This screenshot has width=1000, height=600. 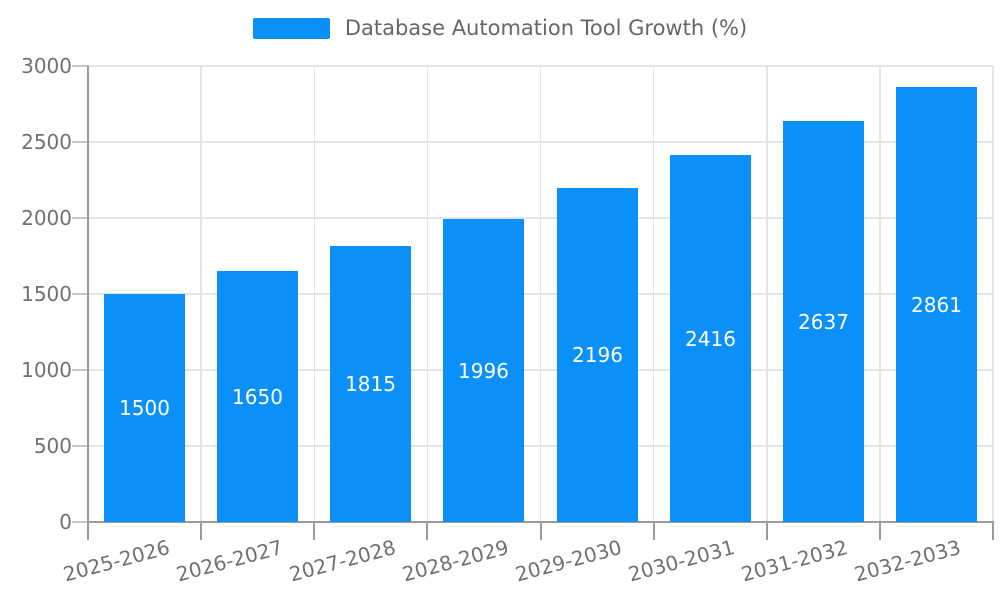 I want to click on bar-value-label: 2861, so click(x=936, y=304).